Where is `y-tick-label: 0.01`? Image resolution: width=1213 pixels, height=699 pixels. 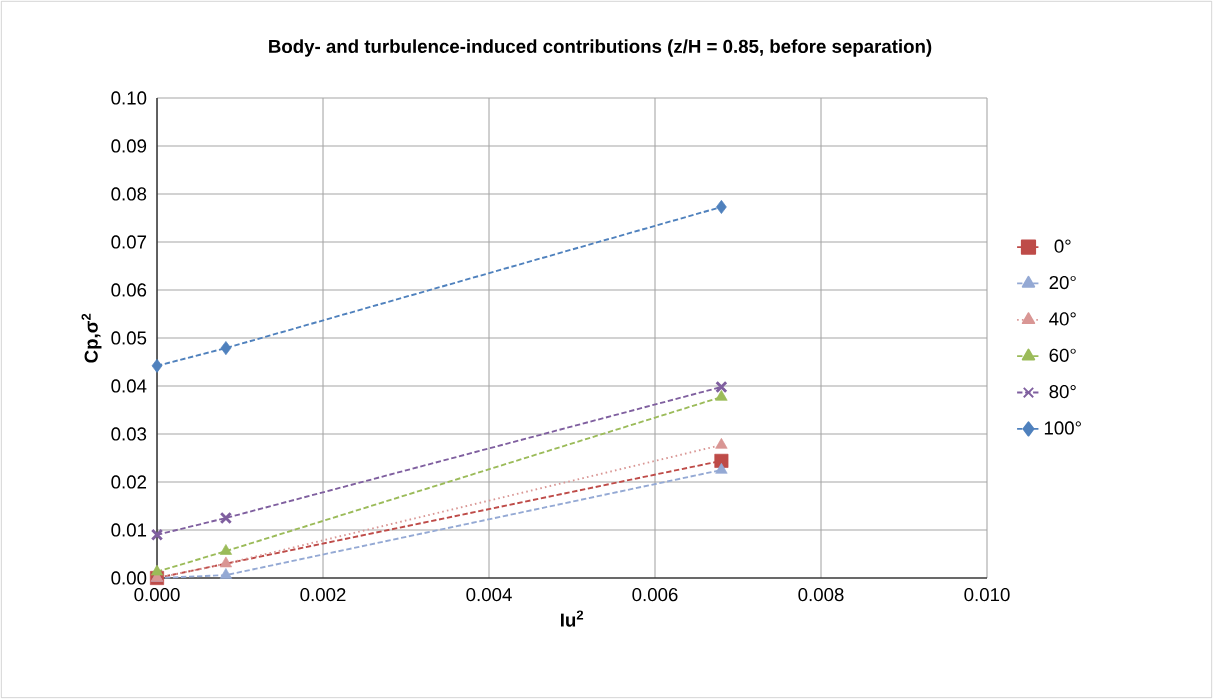
y-tick-label: 0.01 is located at coordinates (129, 530).